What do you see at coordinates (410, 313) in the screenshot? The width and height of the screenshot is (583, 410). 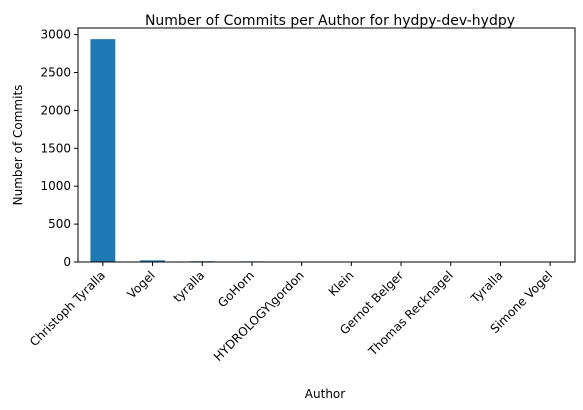 I see `x-tick-label-7: Thomas Recknagel` at bounding box center [410, 313].